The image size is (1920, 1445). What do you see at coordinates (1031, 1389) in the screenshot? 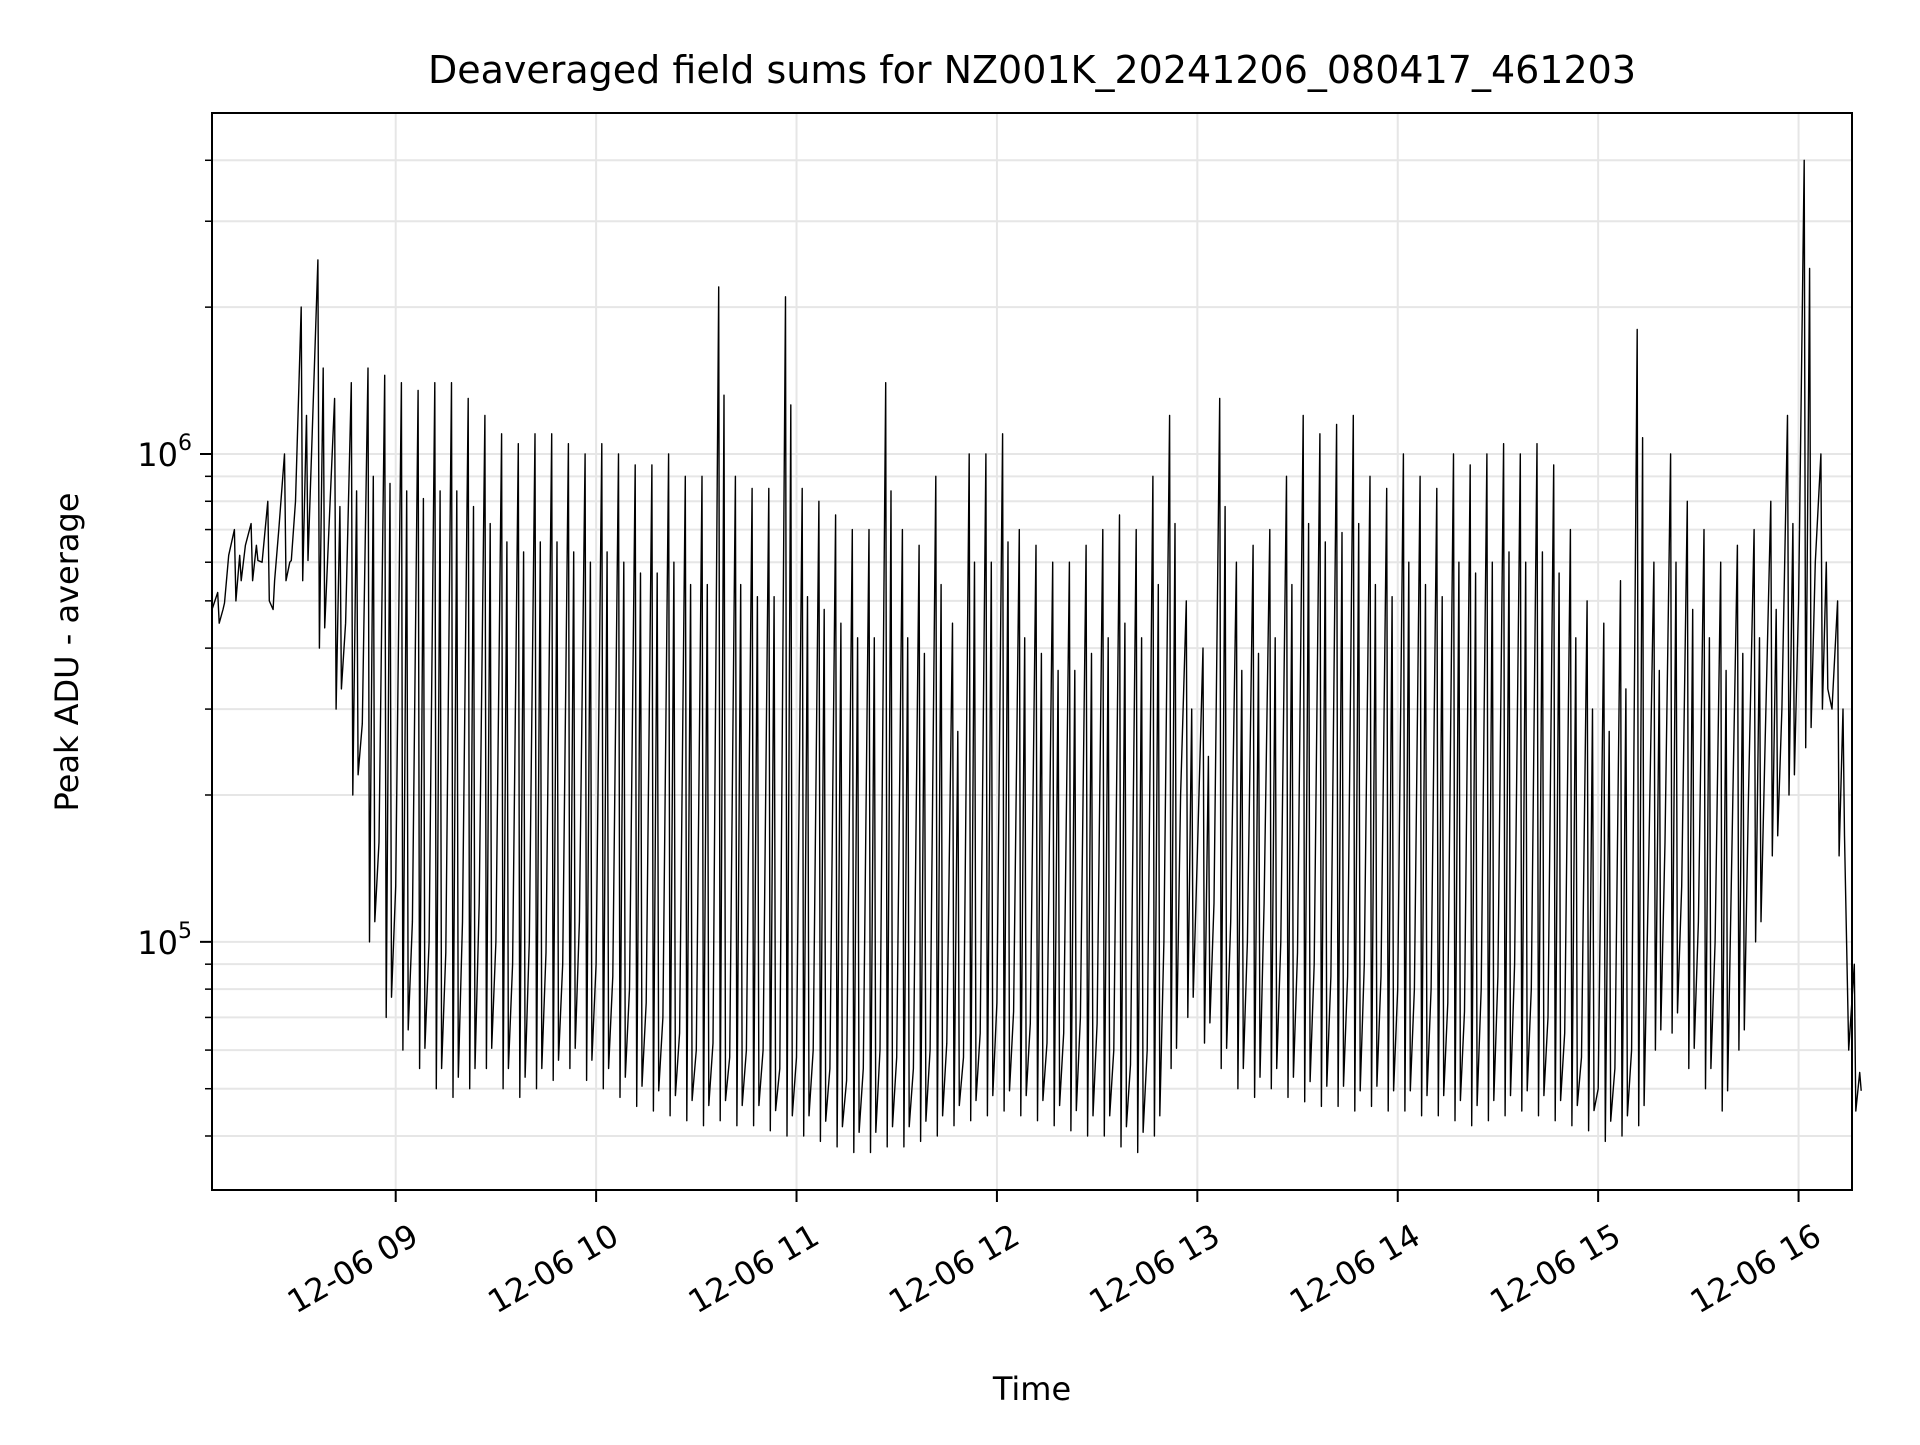
I see `x-axis-label: Time` at bounding box center [1031, 1389].